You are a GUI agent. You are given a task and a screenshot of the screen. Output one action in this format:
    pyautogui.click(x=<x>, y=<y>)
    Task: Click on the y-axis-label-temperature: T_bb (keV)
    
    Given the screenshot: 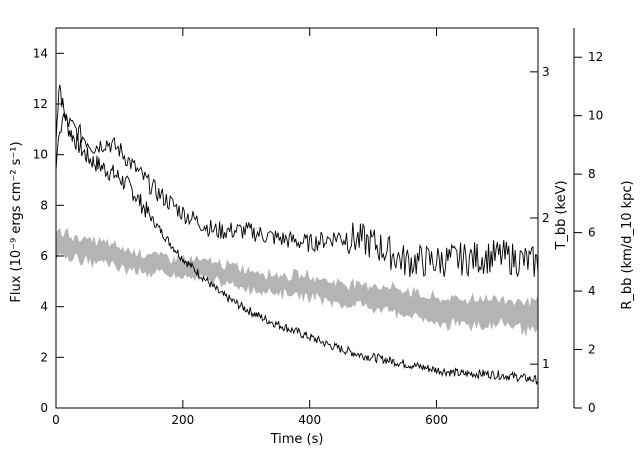 What is the action you would take?
    pyautogui.click(x=561, y=215)
    